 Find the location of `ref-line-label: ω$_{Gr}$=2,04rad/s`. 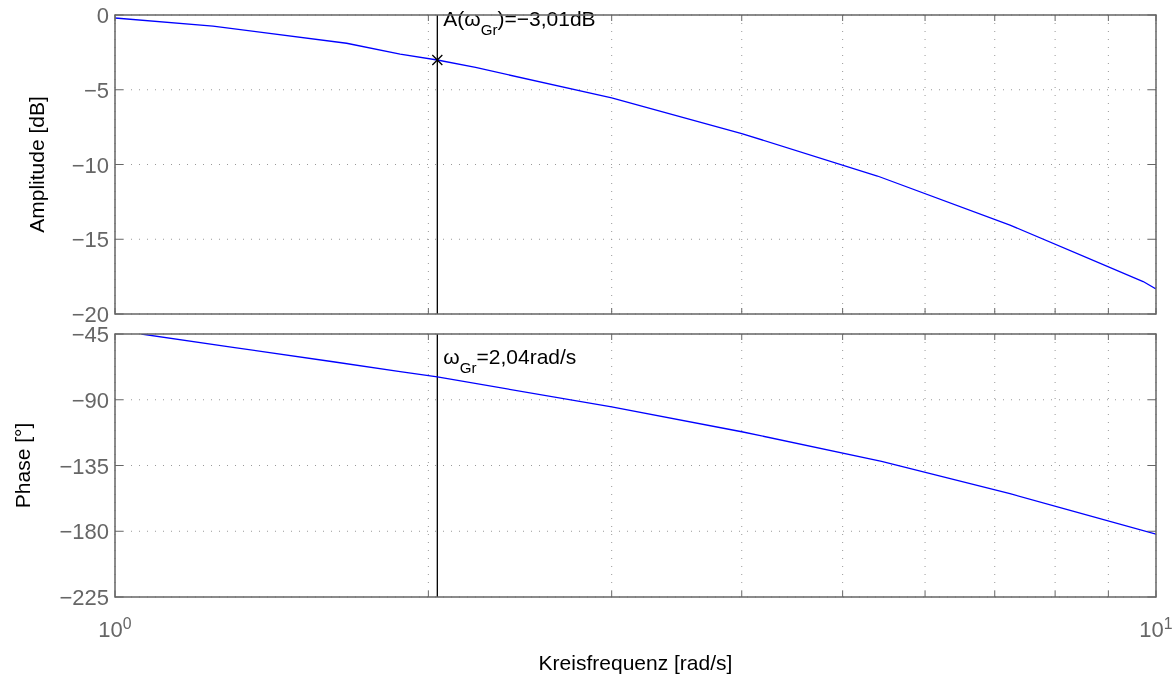

ref-line-label: ω$_{Gr}$=2,04rad/s is located at coordinates (510, 360).